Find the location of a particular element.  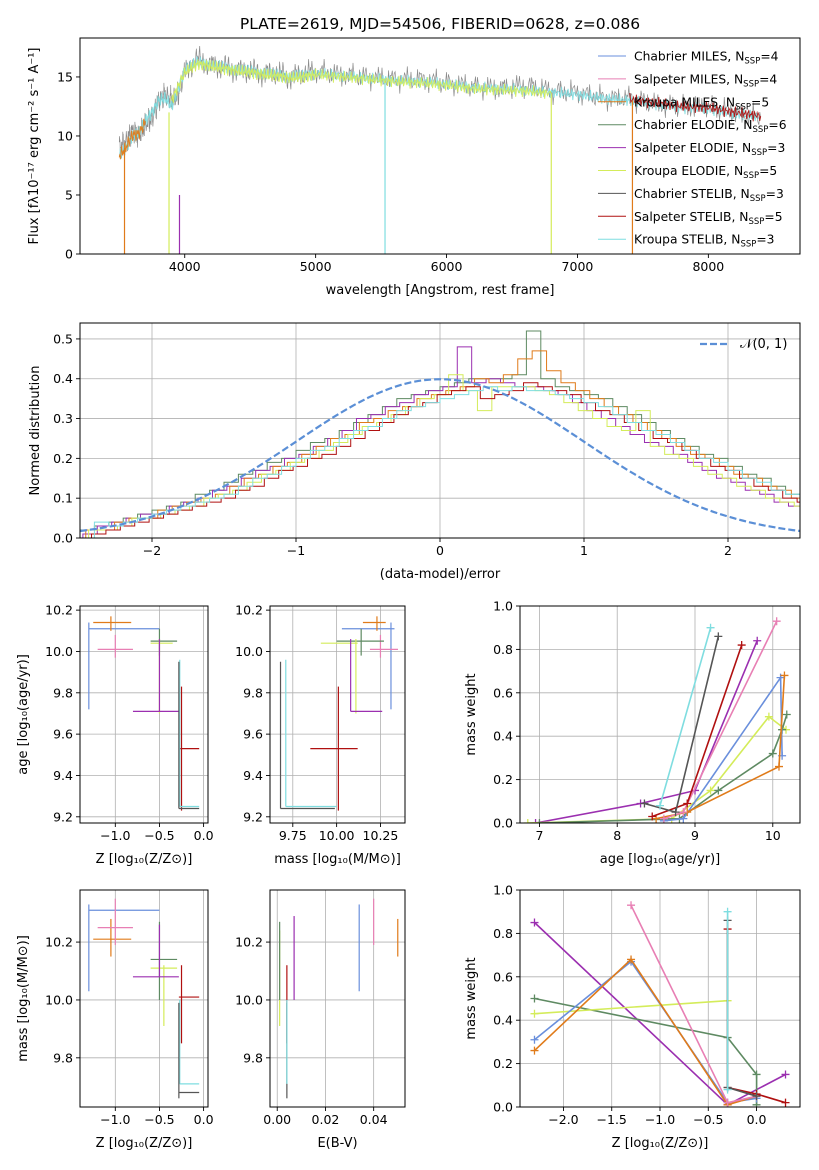

y-tick-label: 0.2 is located at coordinates (63, 458).